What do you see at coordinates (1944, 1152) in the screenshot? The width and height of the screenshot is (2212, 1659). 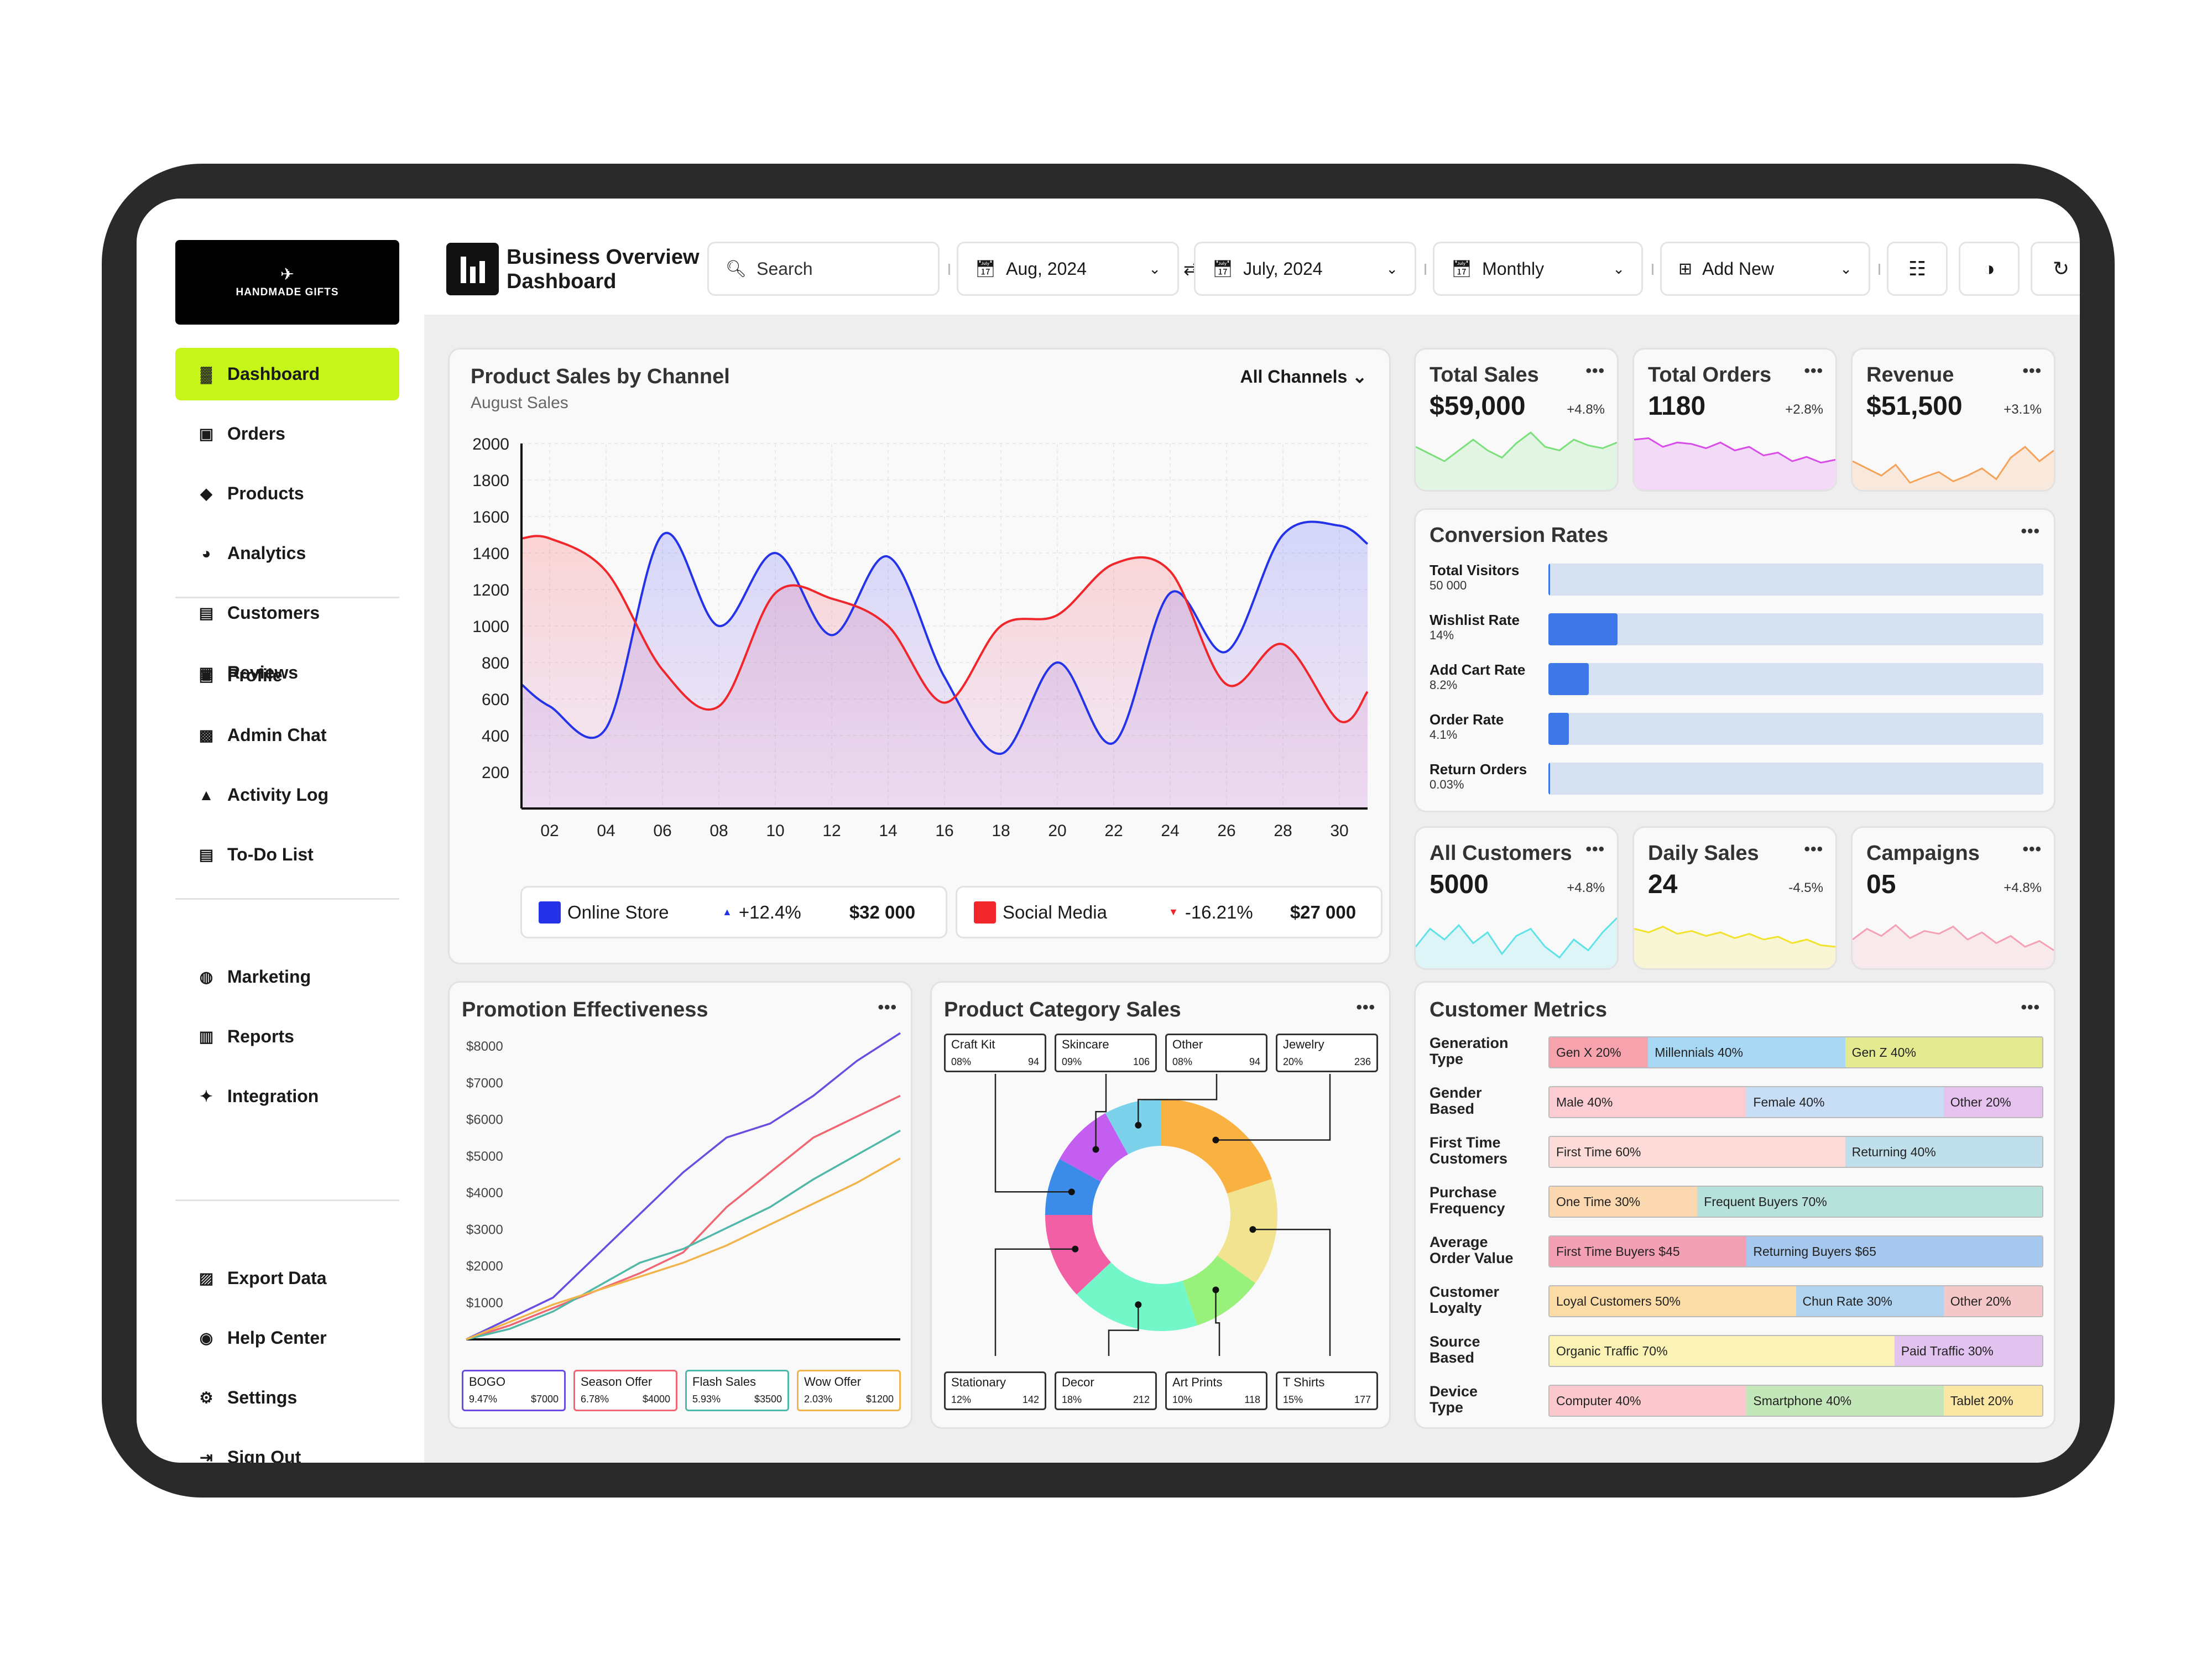 I see `metric-segment: Returning 40%` at bounding box center [1944, 1152].